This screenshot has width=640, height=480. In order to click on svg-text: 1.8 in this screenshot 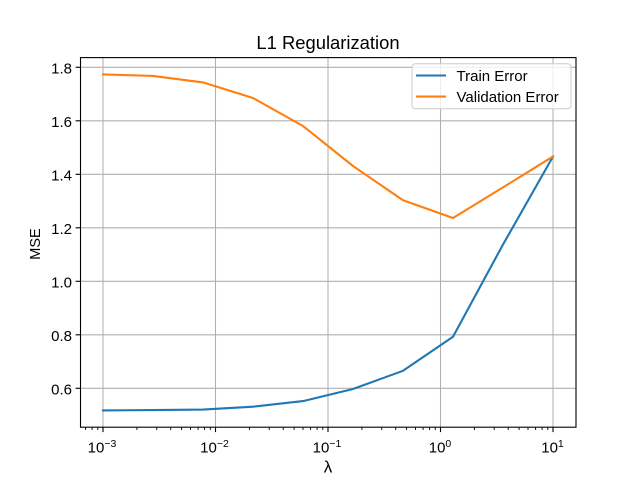, I will do `click(61, 68)`.